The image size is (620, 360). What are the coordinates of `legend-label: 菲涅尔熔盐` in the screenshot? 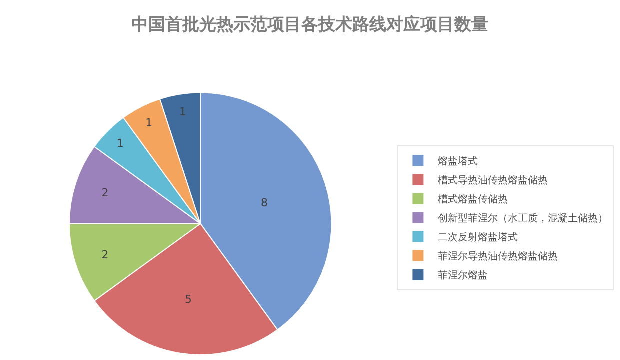 It's located at (463, 276).